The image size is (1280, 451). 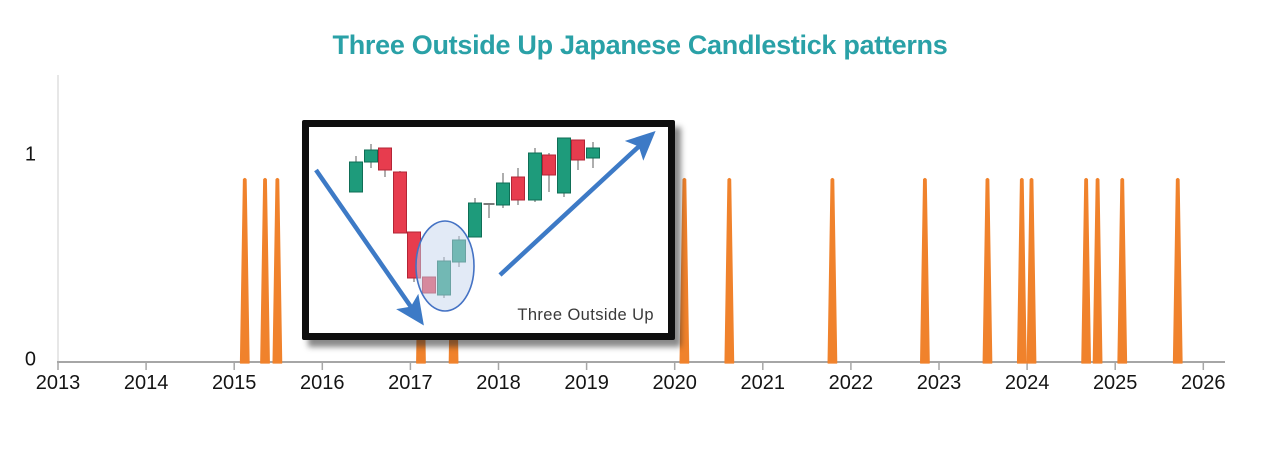 What do you see at coordinates (577, 203) in the screenshot?
I see `uptrend-arrow-icon` at bounding box center [577, 203].